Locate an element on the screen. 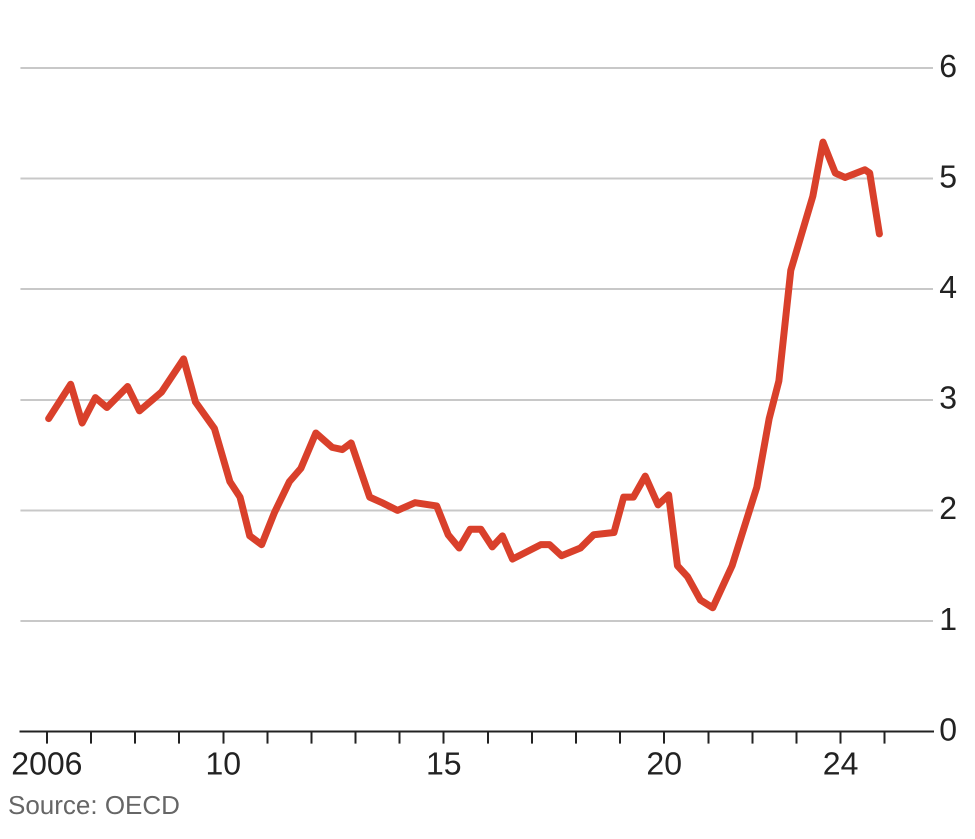 The height and width of the screenshot is (839, 975). y-tick-label: 6 is located at coordinates (948, 66).